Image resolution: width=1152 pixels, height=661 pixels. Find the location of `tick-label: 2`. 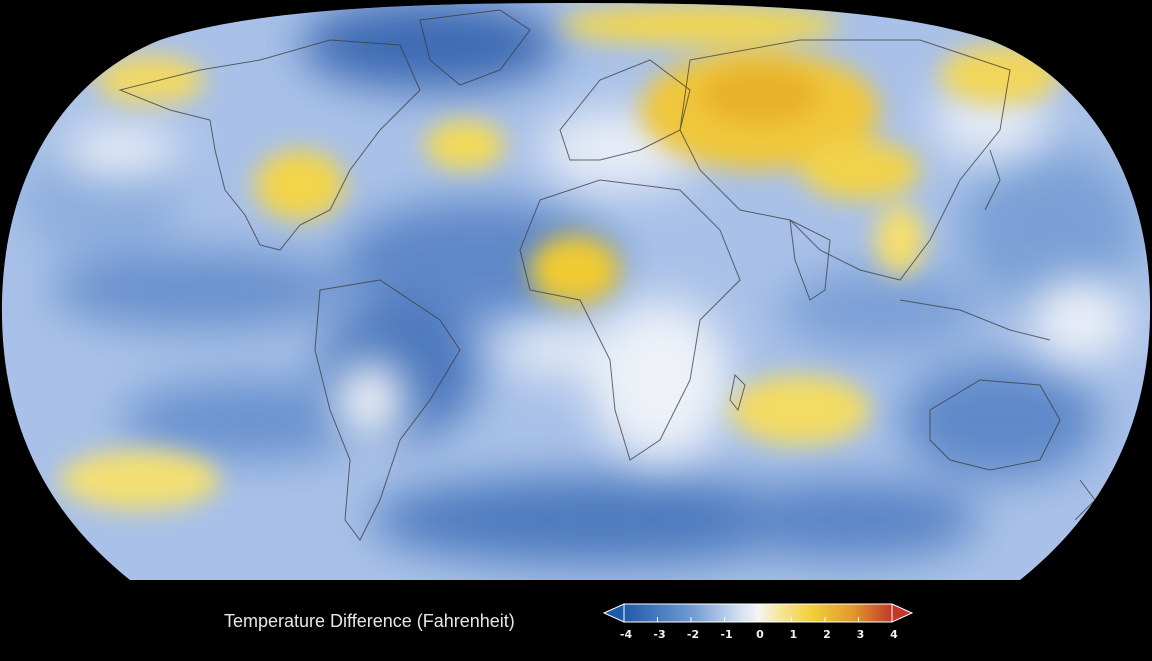

tick-label: 2 is located at coordinates (827, 634).